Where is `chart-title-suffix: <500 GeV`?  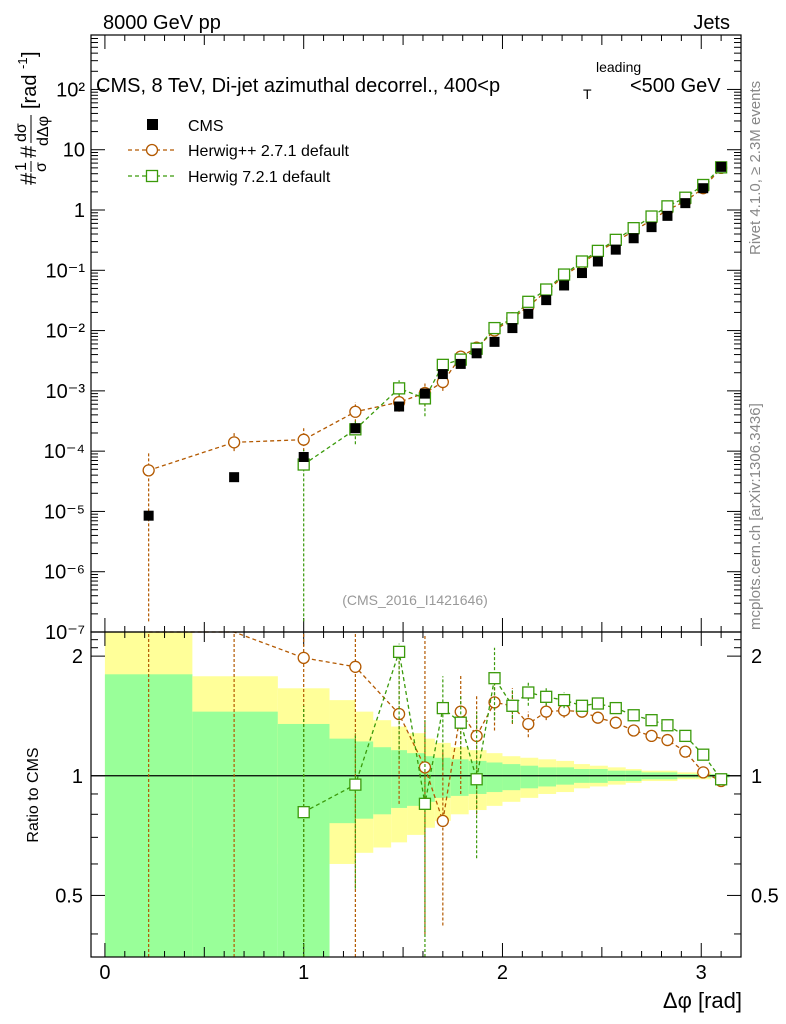 chart-title-suffix: <500 GeV is located at coordinates (675, 86).